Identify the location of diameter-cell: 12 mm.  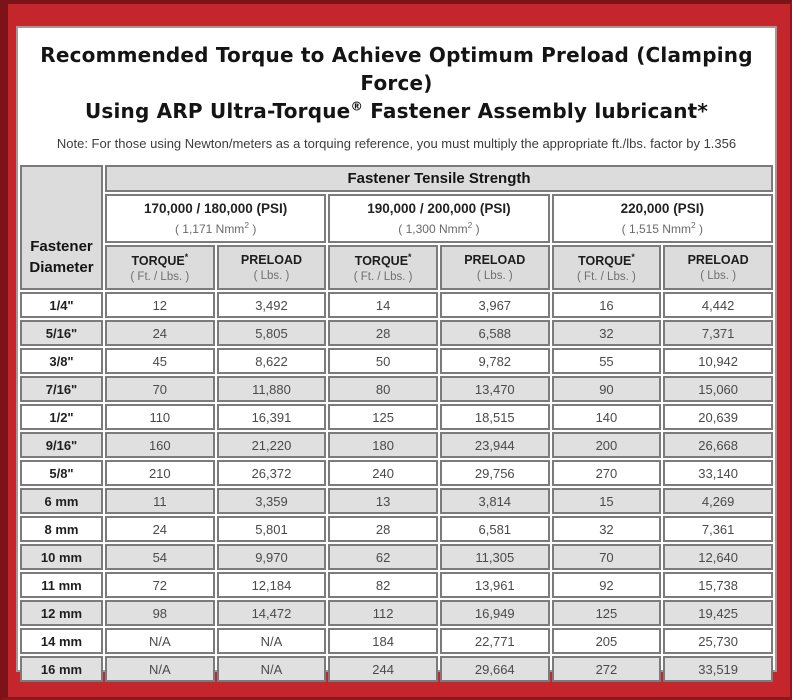
(61, 613).